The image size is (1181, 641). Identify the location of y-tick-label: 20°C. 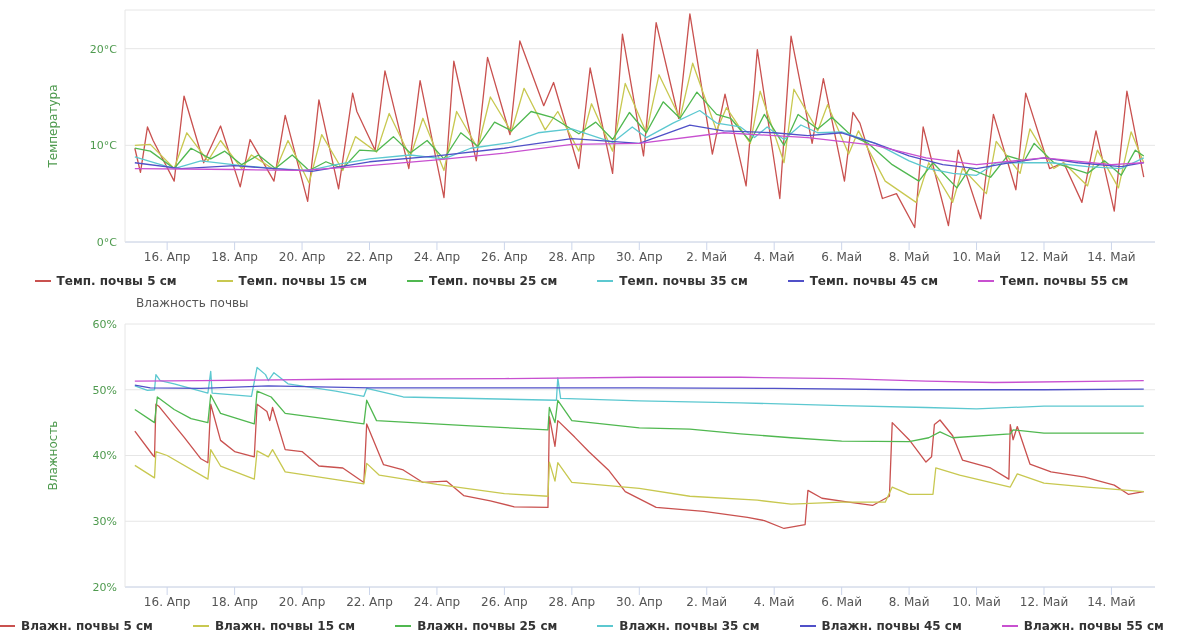
(103, 49).